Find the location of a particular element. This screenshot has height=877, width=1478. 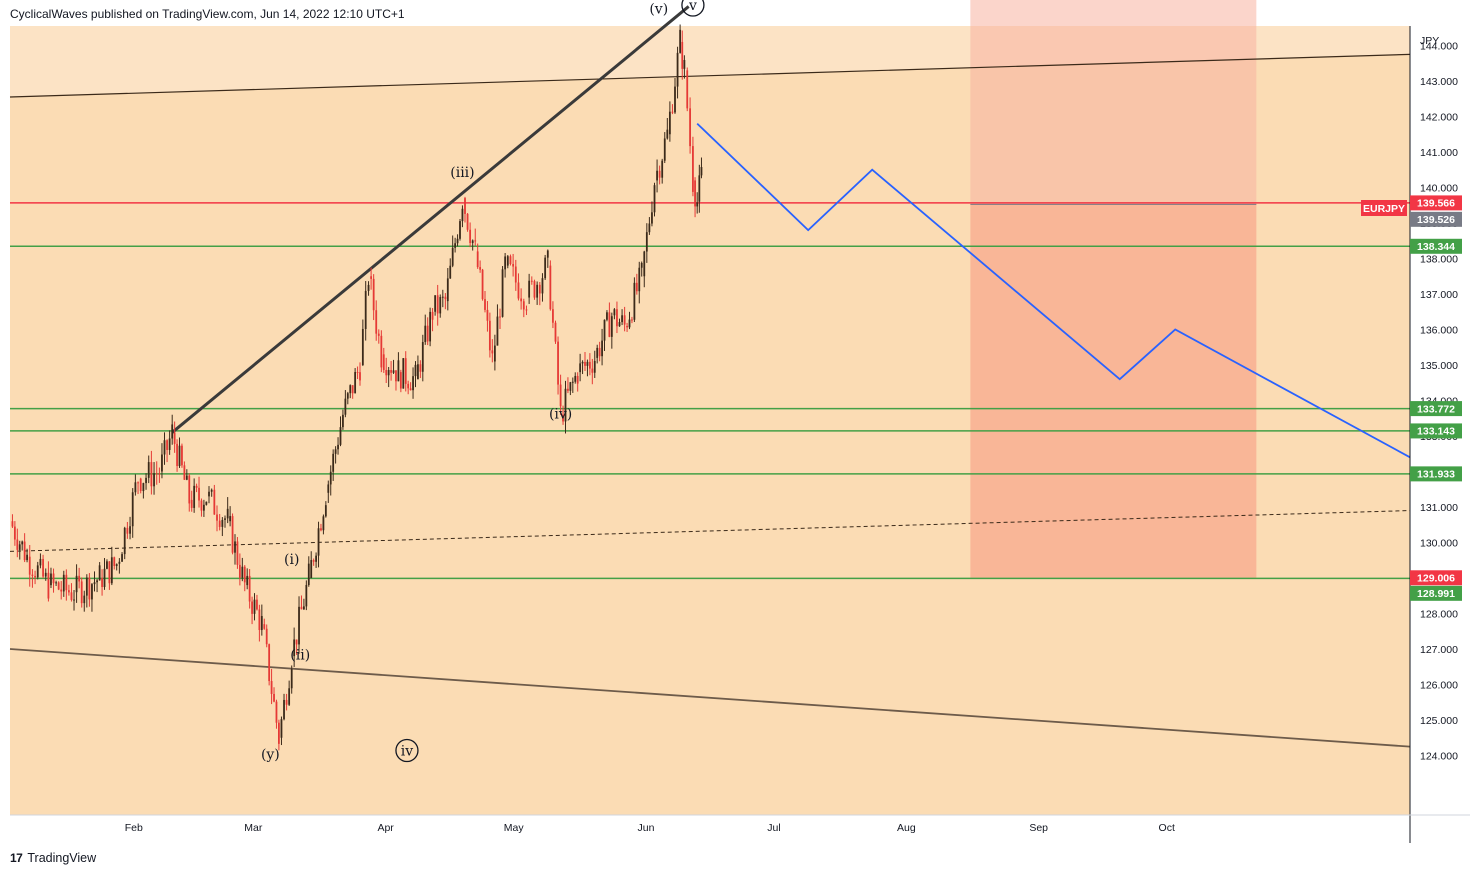

x-tick-label: Sep is located at coordinates (1038, 828).